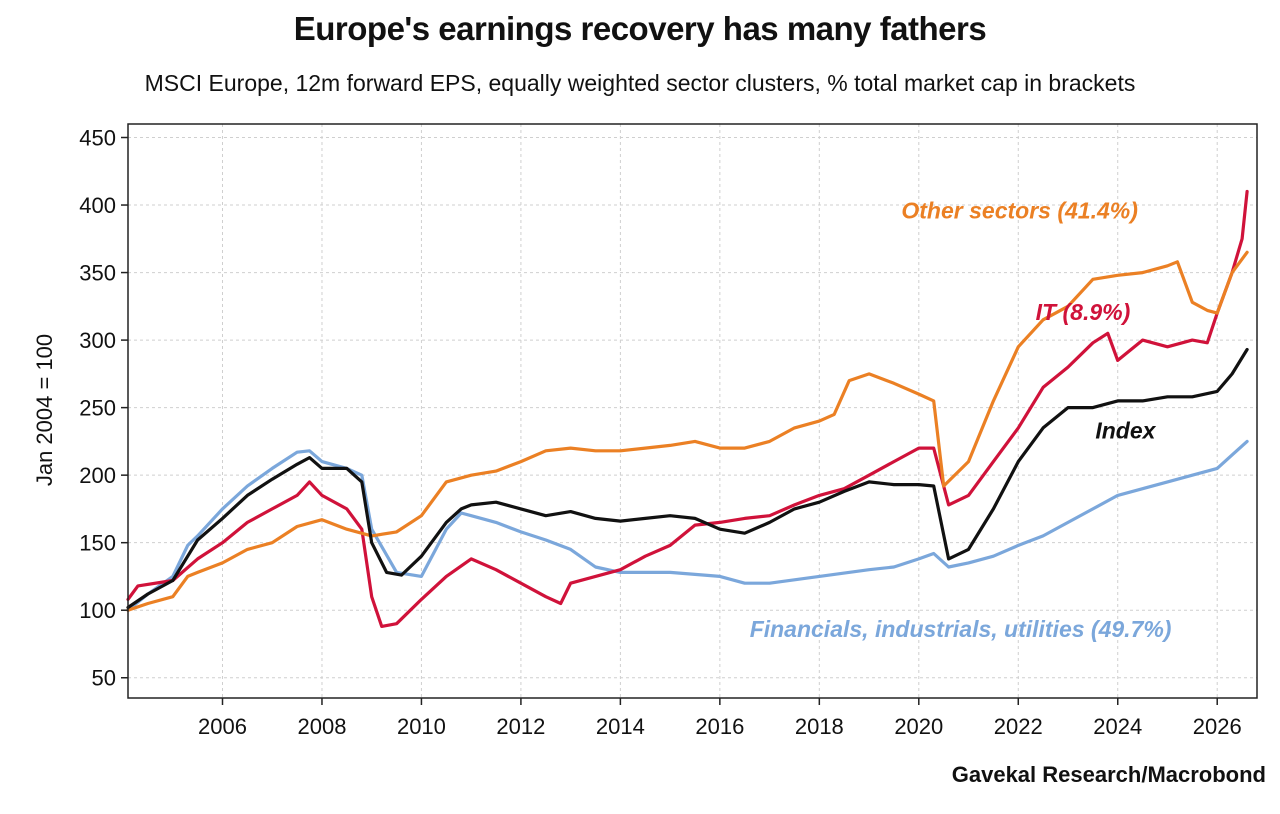 The width and height of the screenshot is (1280, 814). I want to click on series-label-1: Other sectors (41.4%), so click(1019, 211).